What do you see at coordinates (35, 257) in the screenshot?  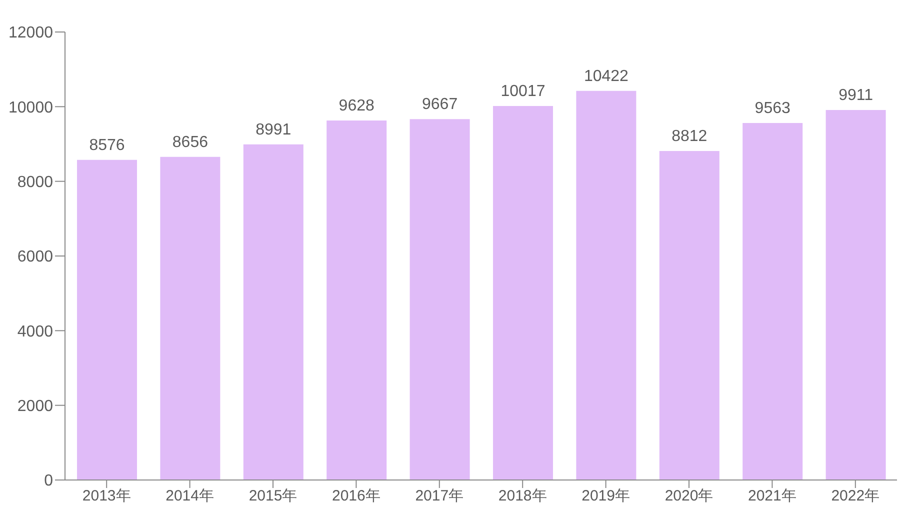 I see `y-tick-label: 6000` at bounding box center [35, 257].